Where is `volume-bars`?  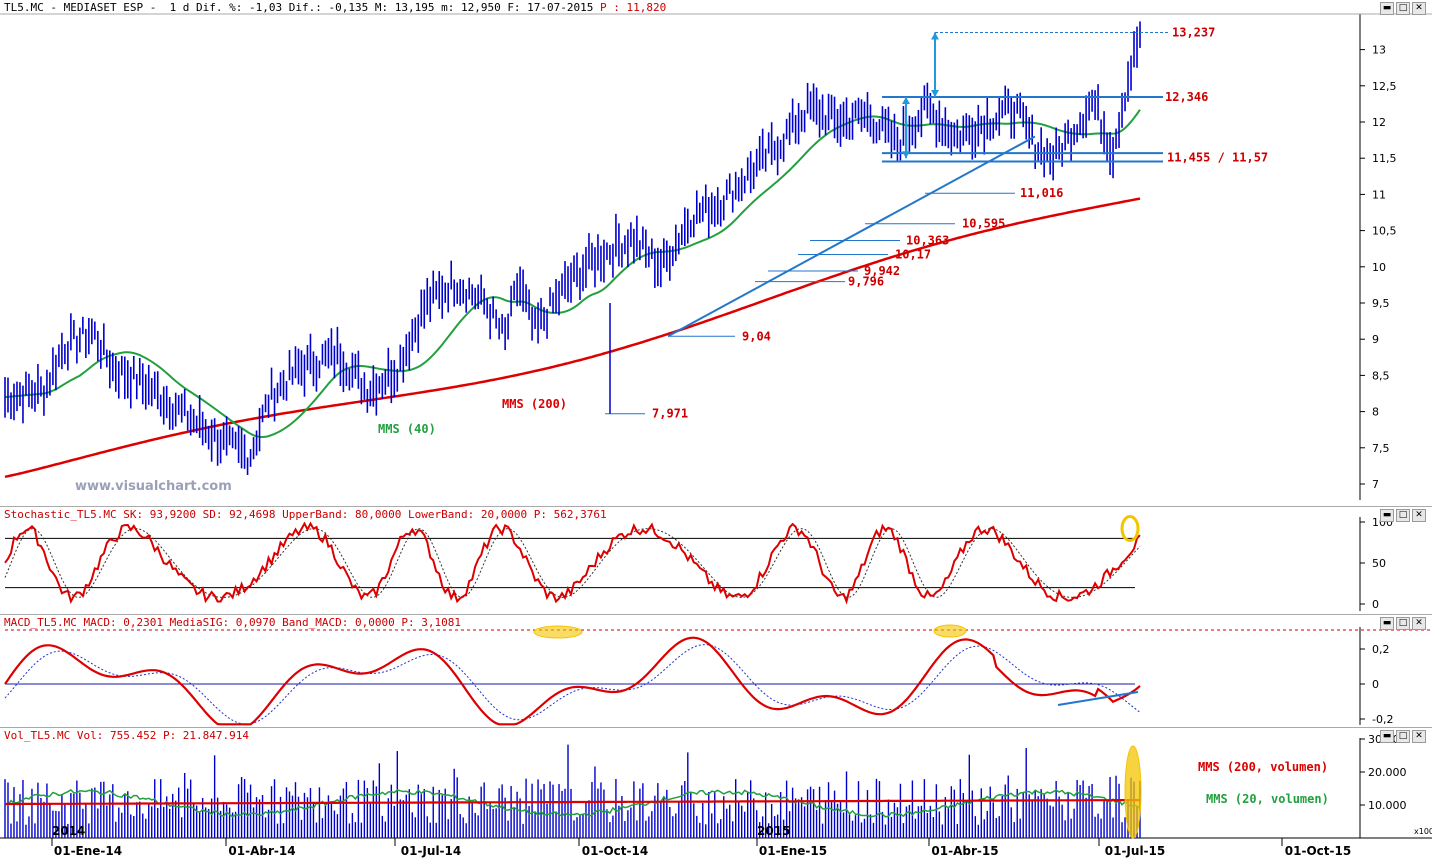
volume-bars is located at coordinates (572, 791).